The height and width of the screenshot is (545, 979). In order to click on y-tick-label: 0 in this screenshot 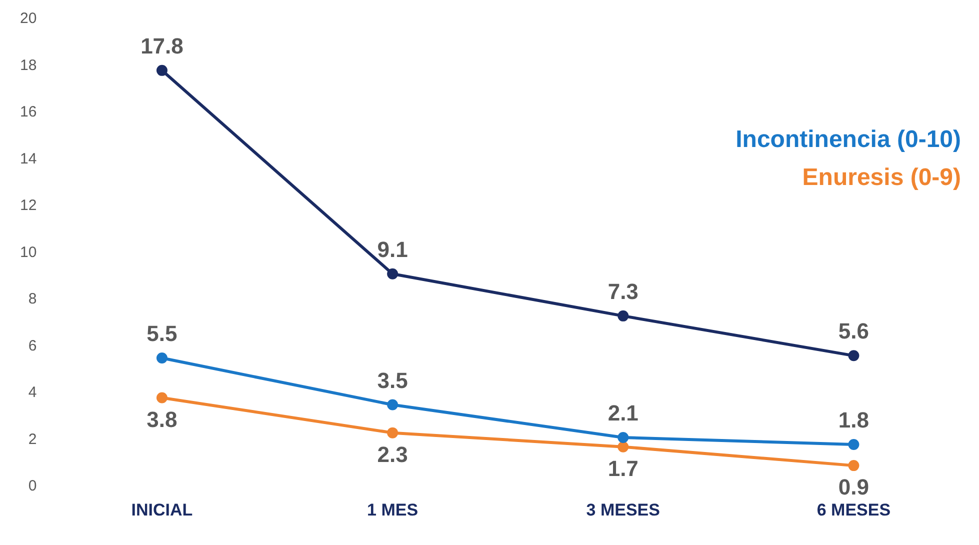, I will do `click(32, 486)`.